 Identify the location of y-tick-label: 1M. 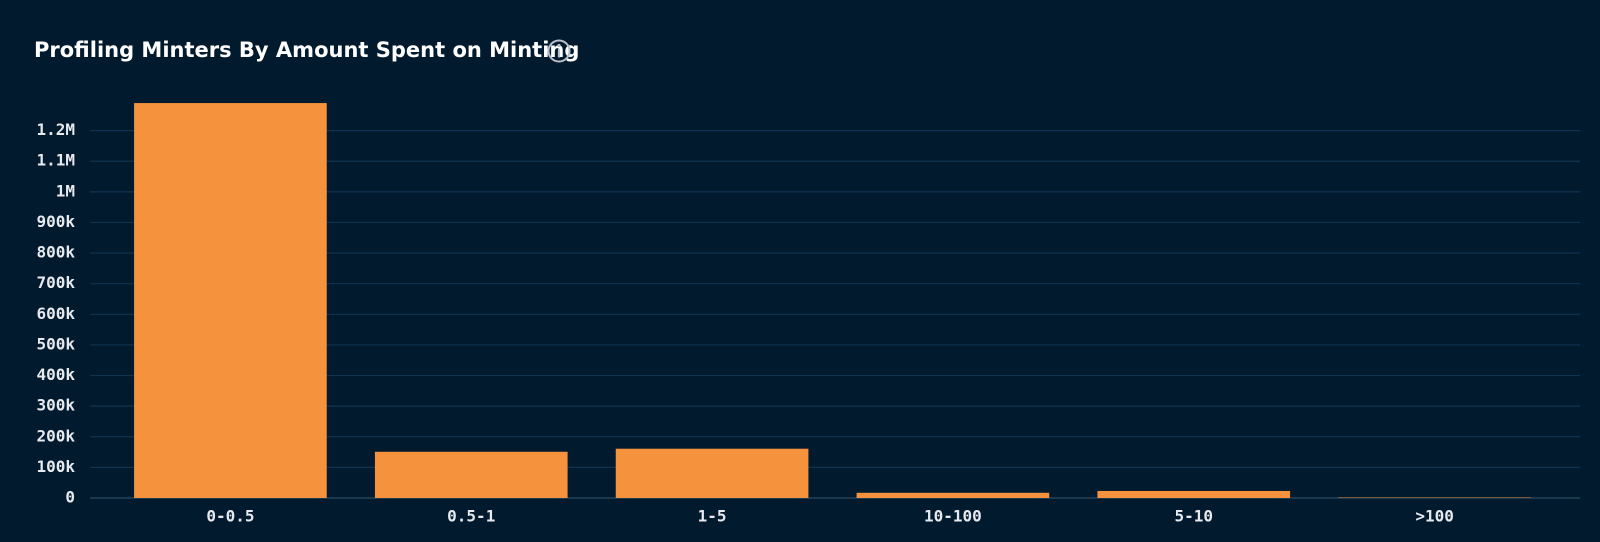
(65, 190).